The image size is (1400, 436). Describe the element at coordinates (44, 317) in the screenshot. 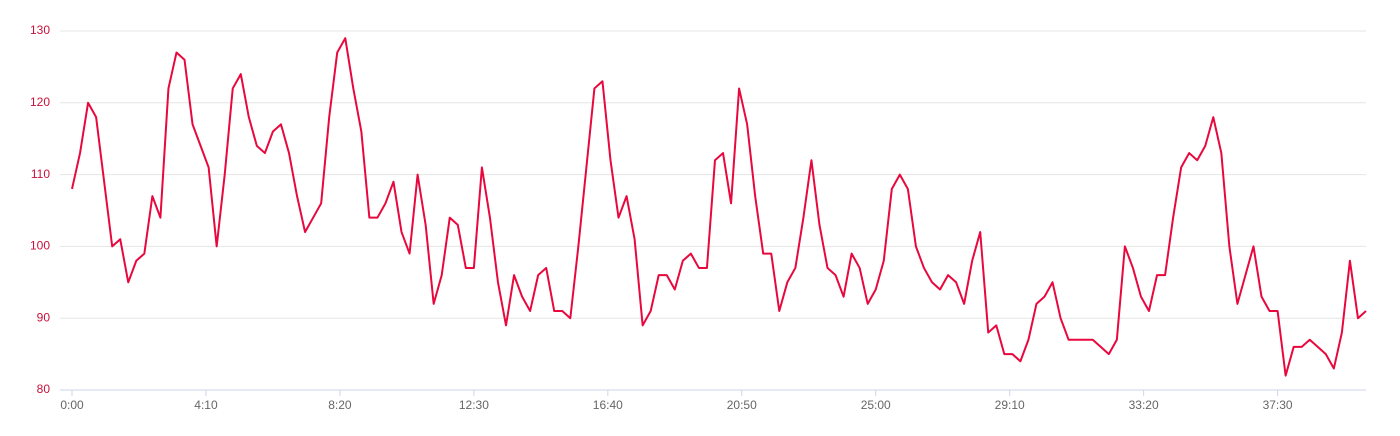

I see `y-tick-label: 90` at that location.